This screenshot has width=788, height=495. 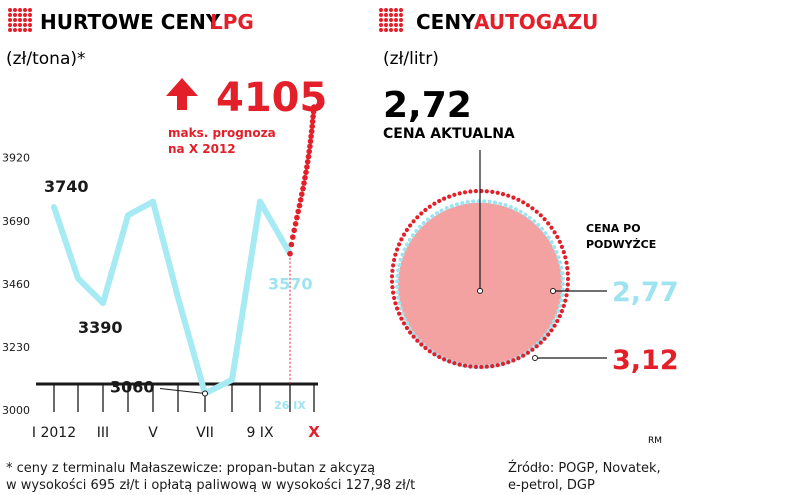 What do you see at coordinates (16, 284) in the screenshot?
I see `y-tick-label: 3460` at bounding box center [16, 284].